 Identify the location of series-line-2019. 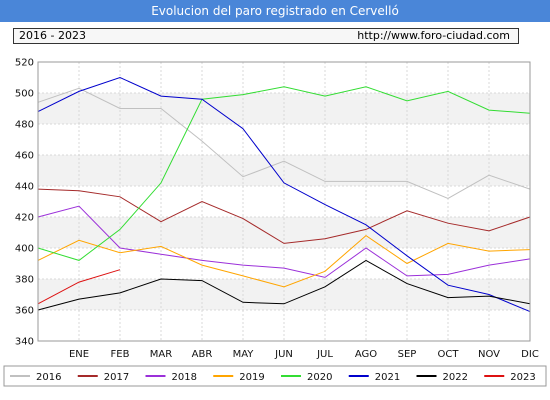
(284, 261).